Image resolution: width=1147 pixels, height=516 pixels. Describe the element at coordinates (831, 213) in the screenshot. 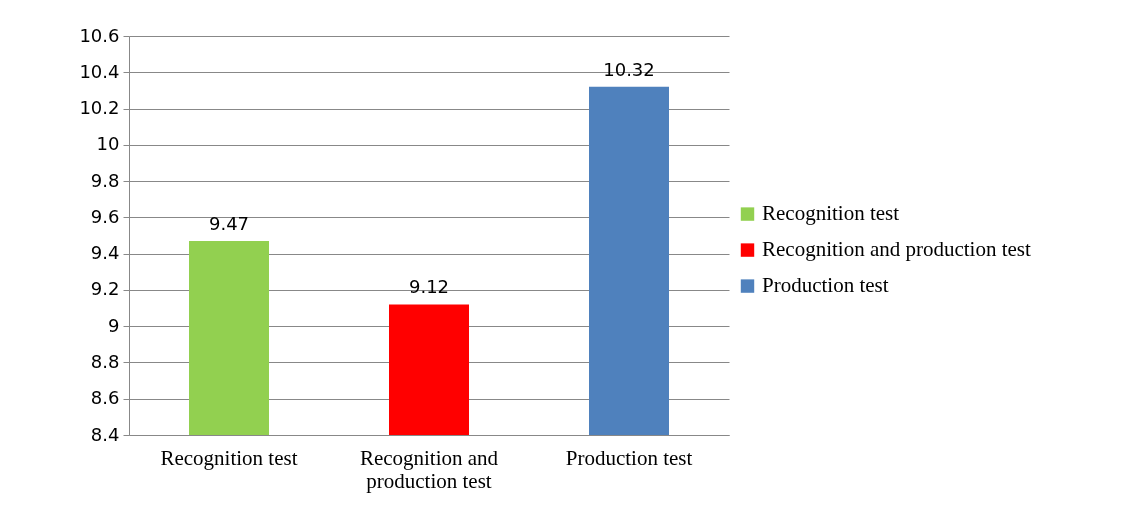

I see `legend-label: Recognition test` at that location.